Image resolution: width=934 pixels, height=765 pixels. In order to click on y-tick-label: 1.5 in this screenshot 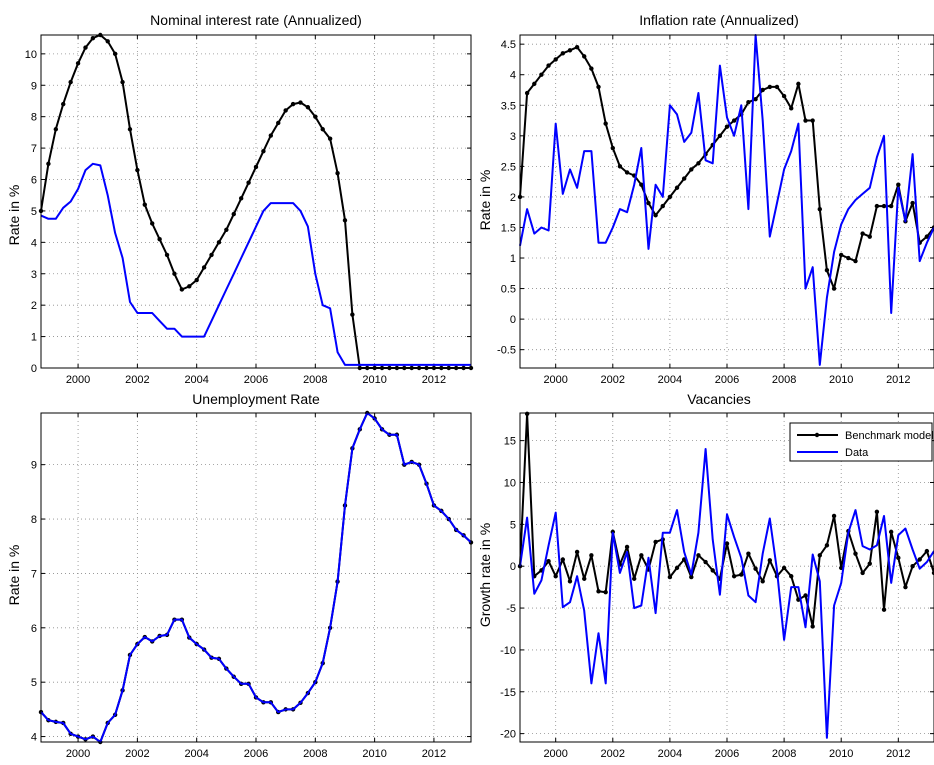, I will do `click(508, 228)`.